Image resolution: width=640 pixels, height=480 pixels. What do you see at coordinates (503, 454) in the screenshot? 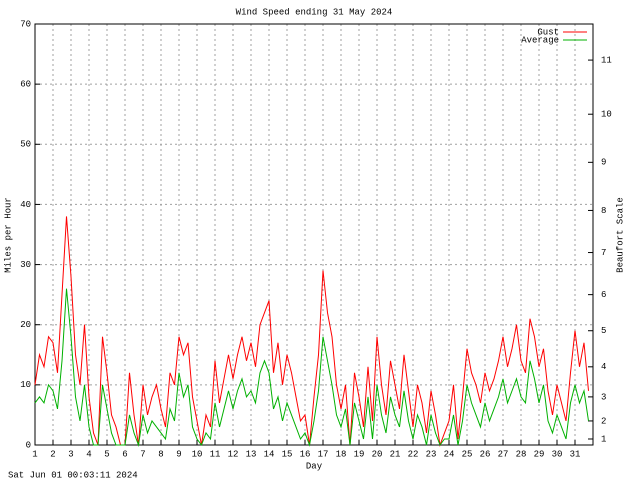
I see `x-tick-label: 27` at bounding box center [503, 454].